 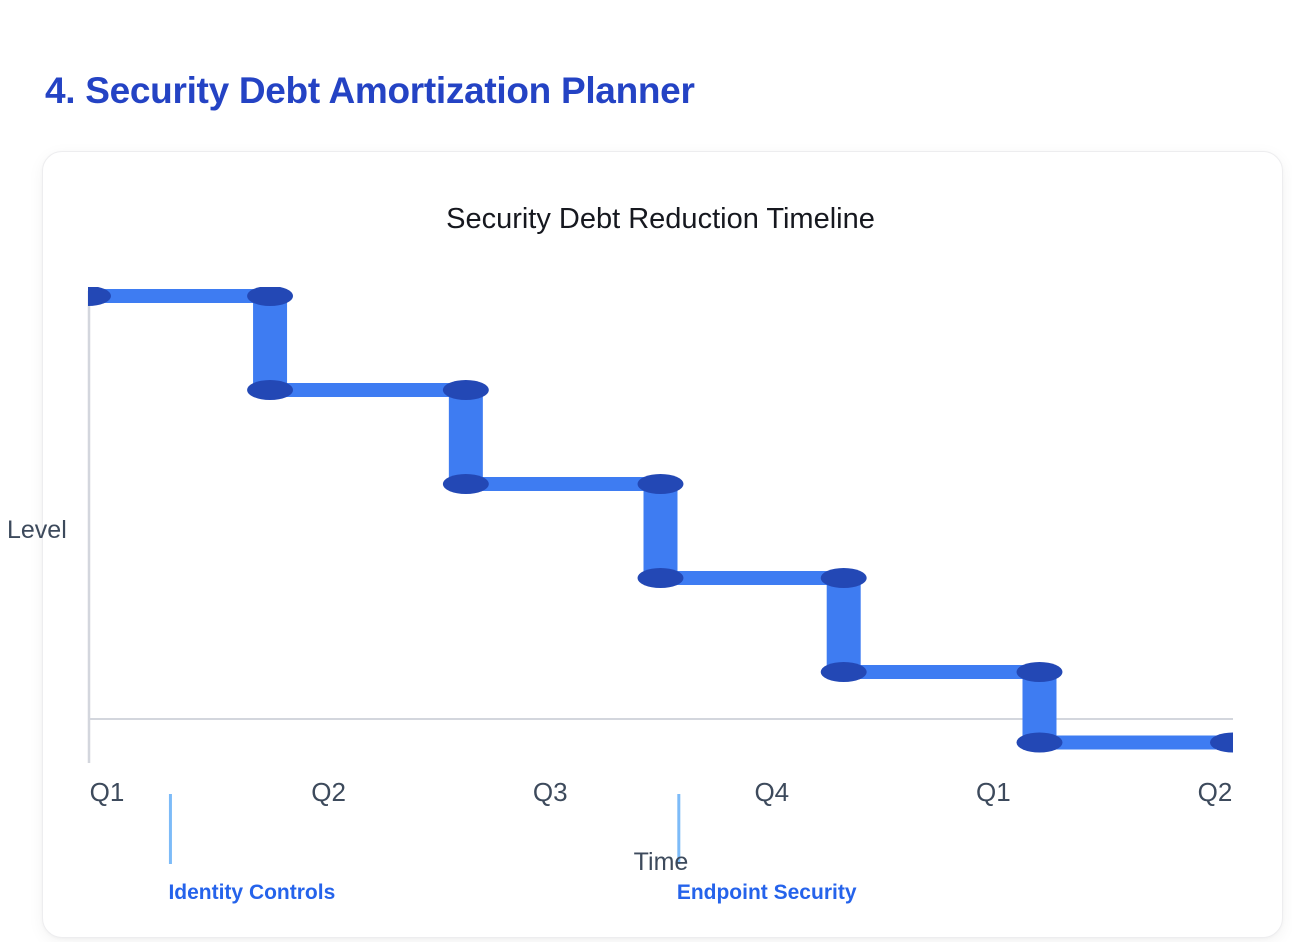 What do you see at coordinates (772, 792) in the screenshot?
I see `x-tick-label: Q4` at bounding box center [772, 792].